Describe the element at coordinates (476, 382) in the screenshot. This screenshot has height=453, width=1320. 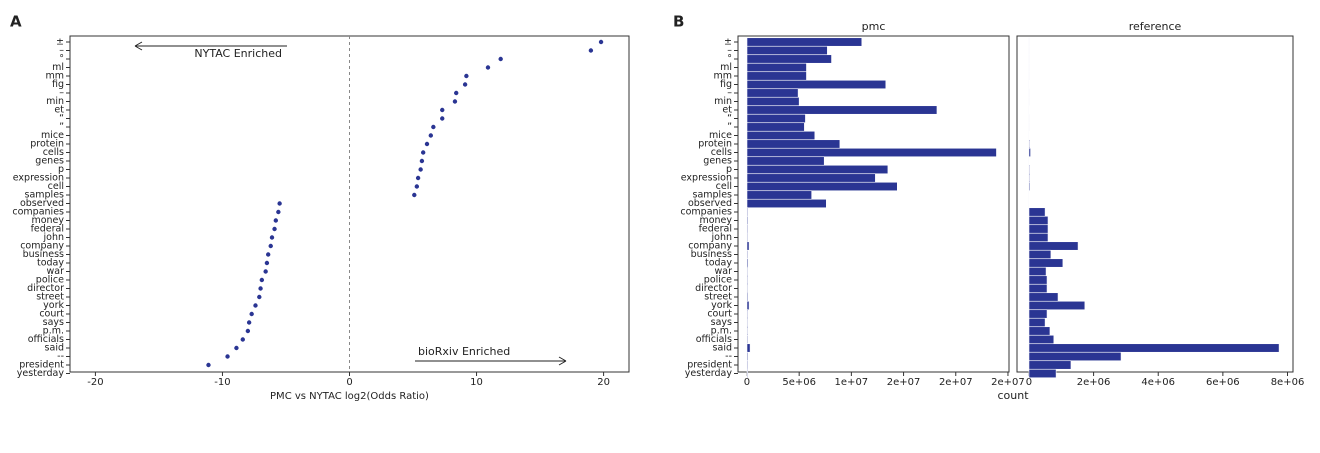
I see `x-tick-label: 10` at that location.